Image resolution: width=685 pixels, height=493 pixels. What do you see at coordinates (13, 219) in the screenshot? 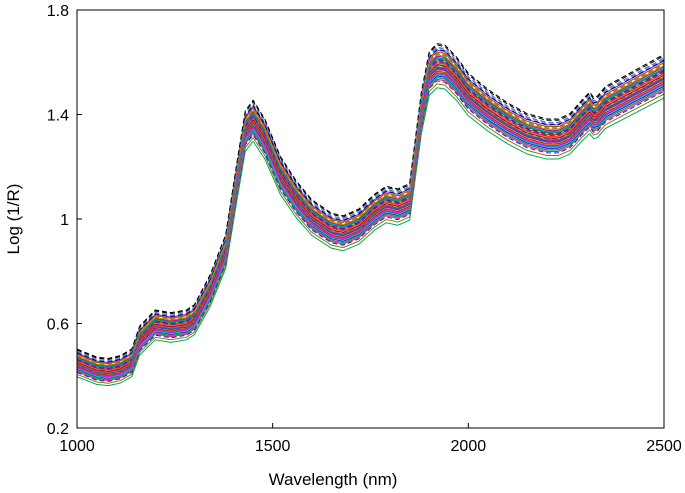
I see `y-axis-title: Log (1/R)` at bounding box center [13, 219].